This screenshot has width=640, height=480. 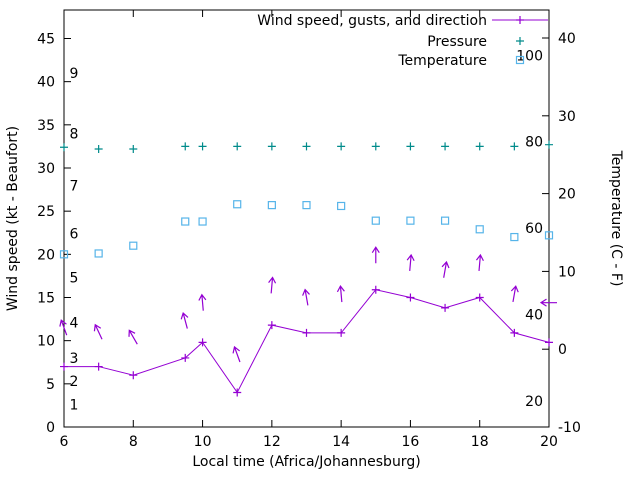 I want to click on fahrenheit-label: 80, so click(x=534, y=143).